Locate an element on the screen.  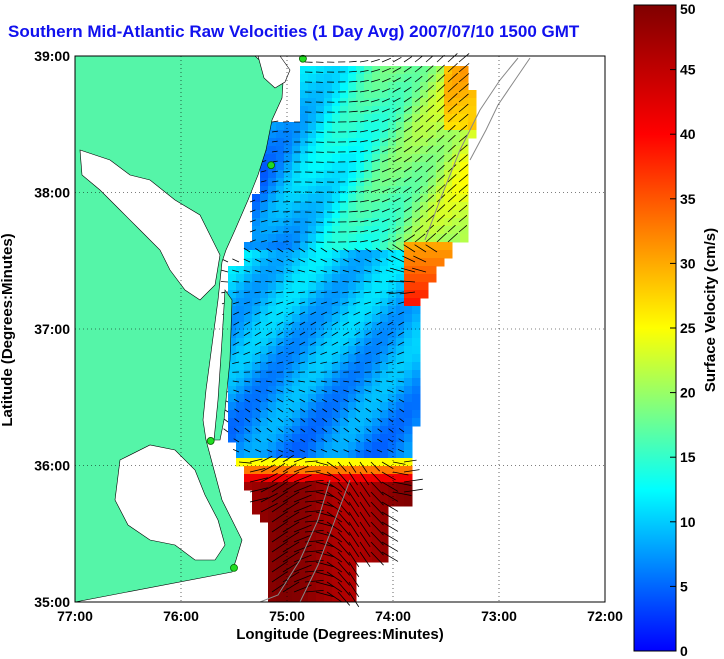
colorbar-tick-label: 45 is located at coordinates (688, 70).